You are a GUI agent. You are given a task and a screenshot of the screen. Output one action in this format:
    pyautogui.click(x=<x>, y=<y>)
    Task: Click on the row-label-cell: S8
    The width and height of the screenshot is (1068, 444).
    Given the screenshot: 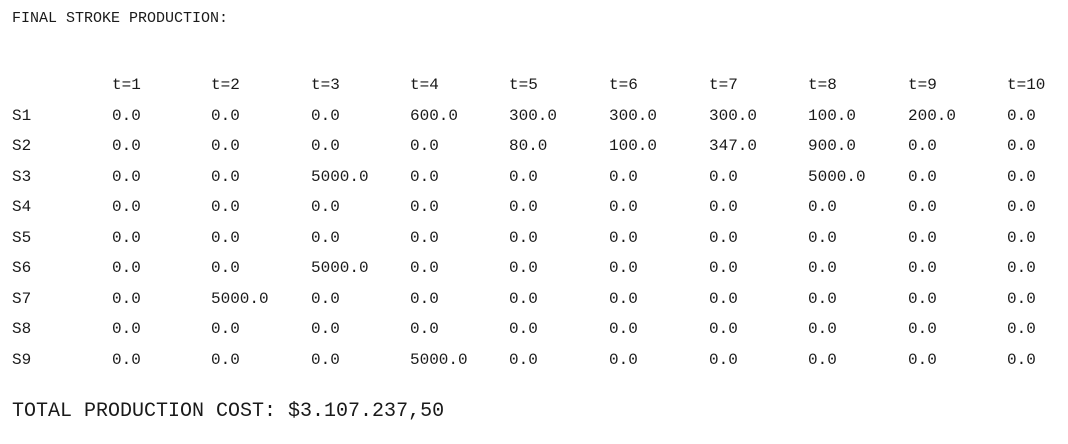 What is the action you would take?
    pyautogui.click(x=22, y=329)
    